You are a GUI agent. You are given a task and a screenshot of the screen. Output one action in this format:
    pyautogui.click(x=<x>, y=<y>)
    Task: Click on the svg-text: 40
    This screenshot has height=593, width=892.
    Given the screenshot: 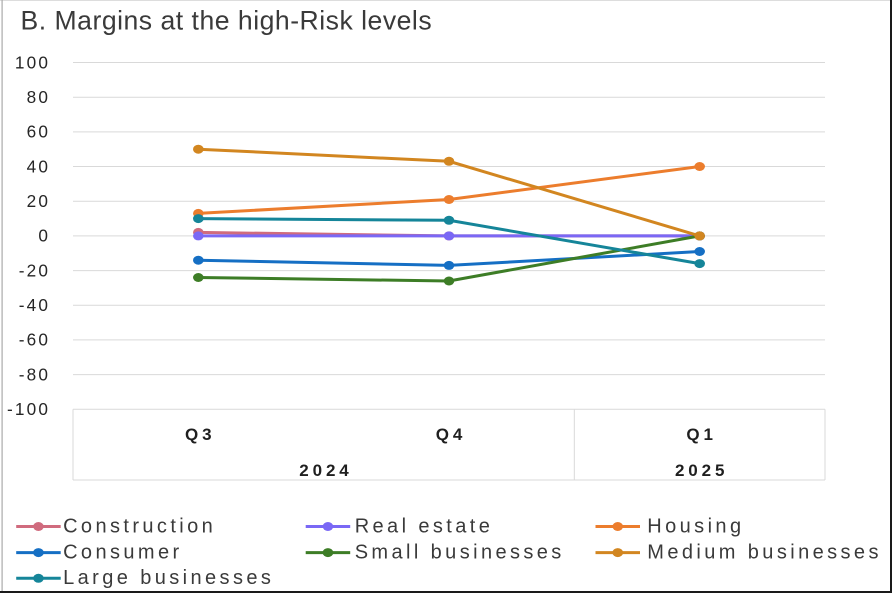 What is the action you would take?
    pyautogui.click(x=39, y=166)
    